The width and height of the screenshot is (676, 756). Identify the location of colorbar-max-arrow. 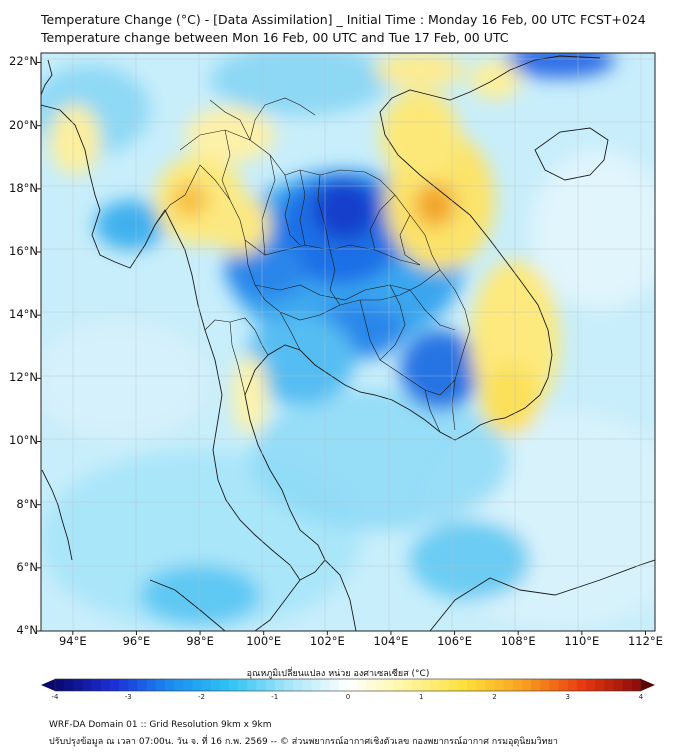
(648, 685).